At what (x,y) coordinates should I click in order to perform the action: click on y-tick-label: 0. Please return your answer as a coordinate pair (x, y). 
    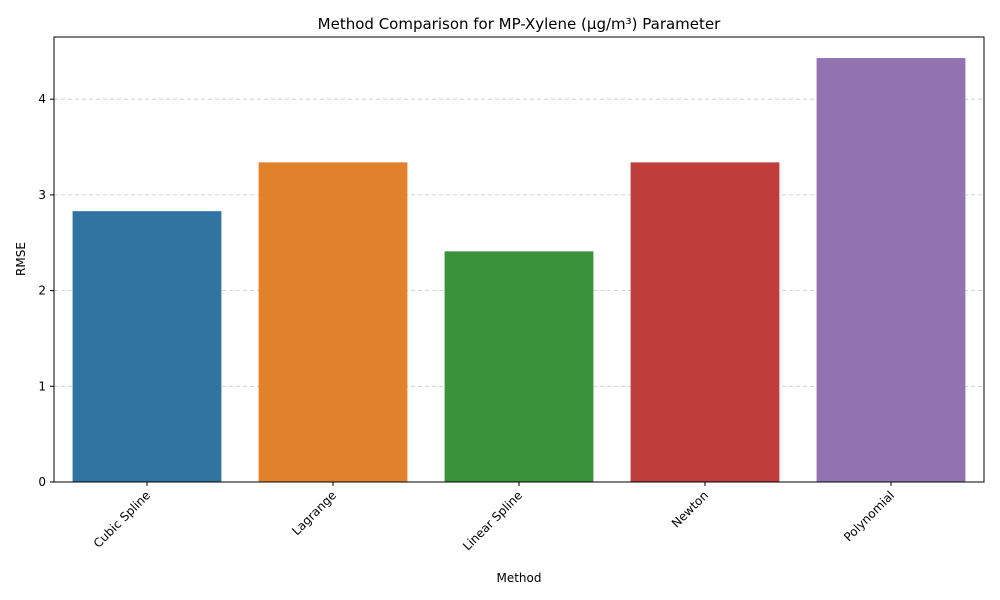
    Looking at the image, I should click on (42, 482).